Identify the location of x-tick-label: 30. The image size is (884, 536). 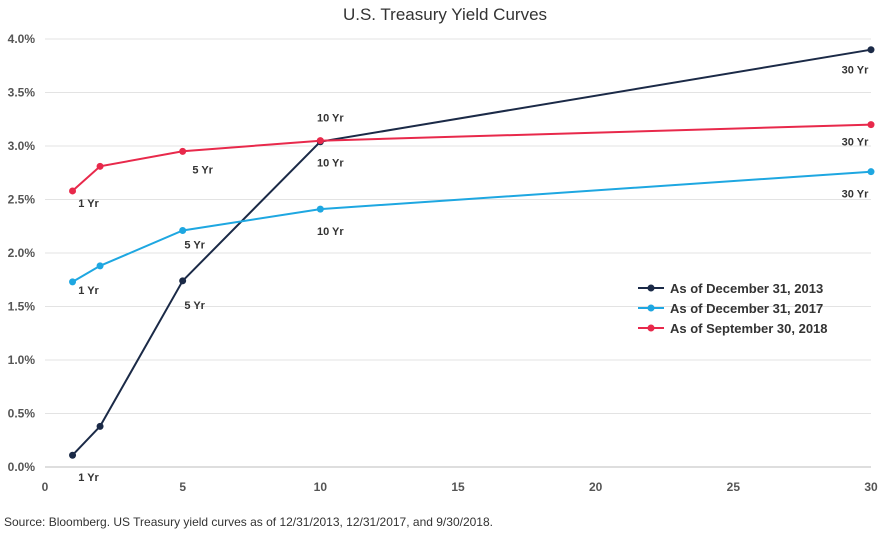
(871, 487).